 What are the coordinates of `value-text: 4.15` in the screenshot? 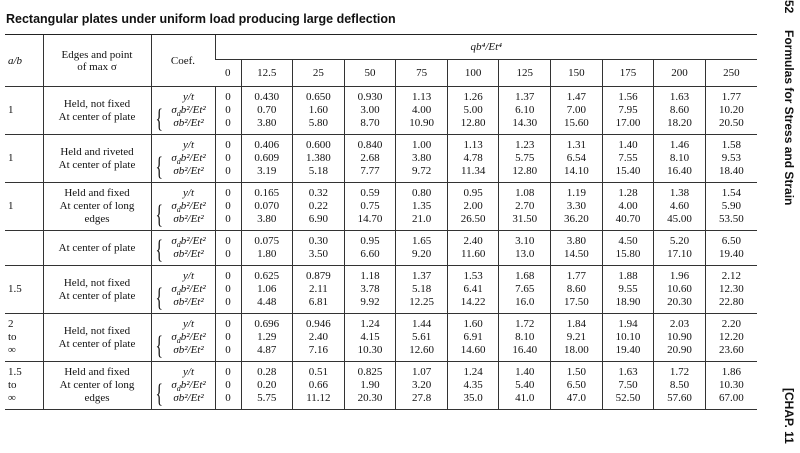 It's located at (370, 337).